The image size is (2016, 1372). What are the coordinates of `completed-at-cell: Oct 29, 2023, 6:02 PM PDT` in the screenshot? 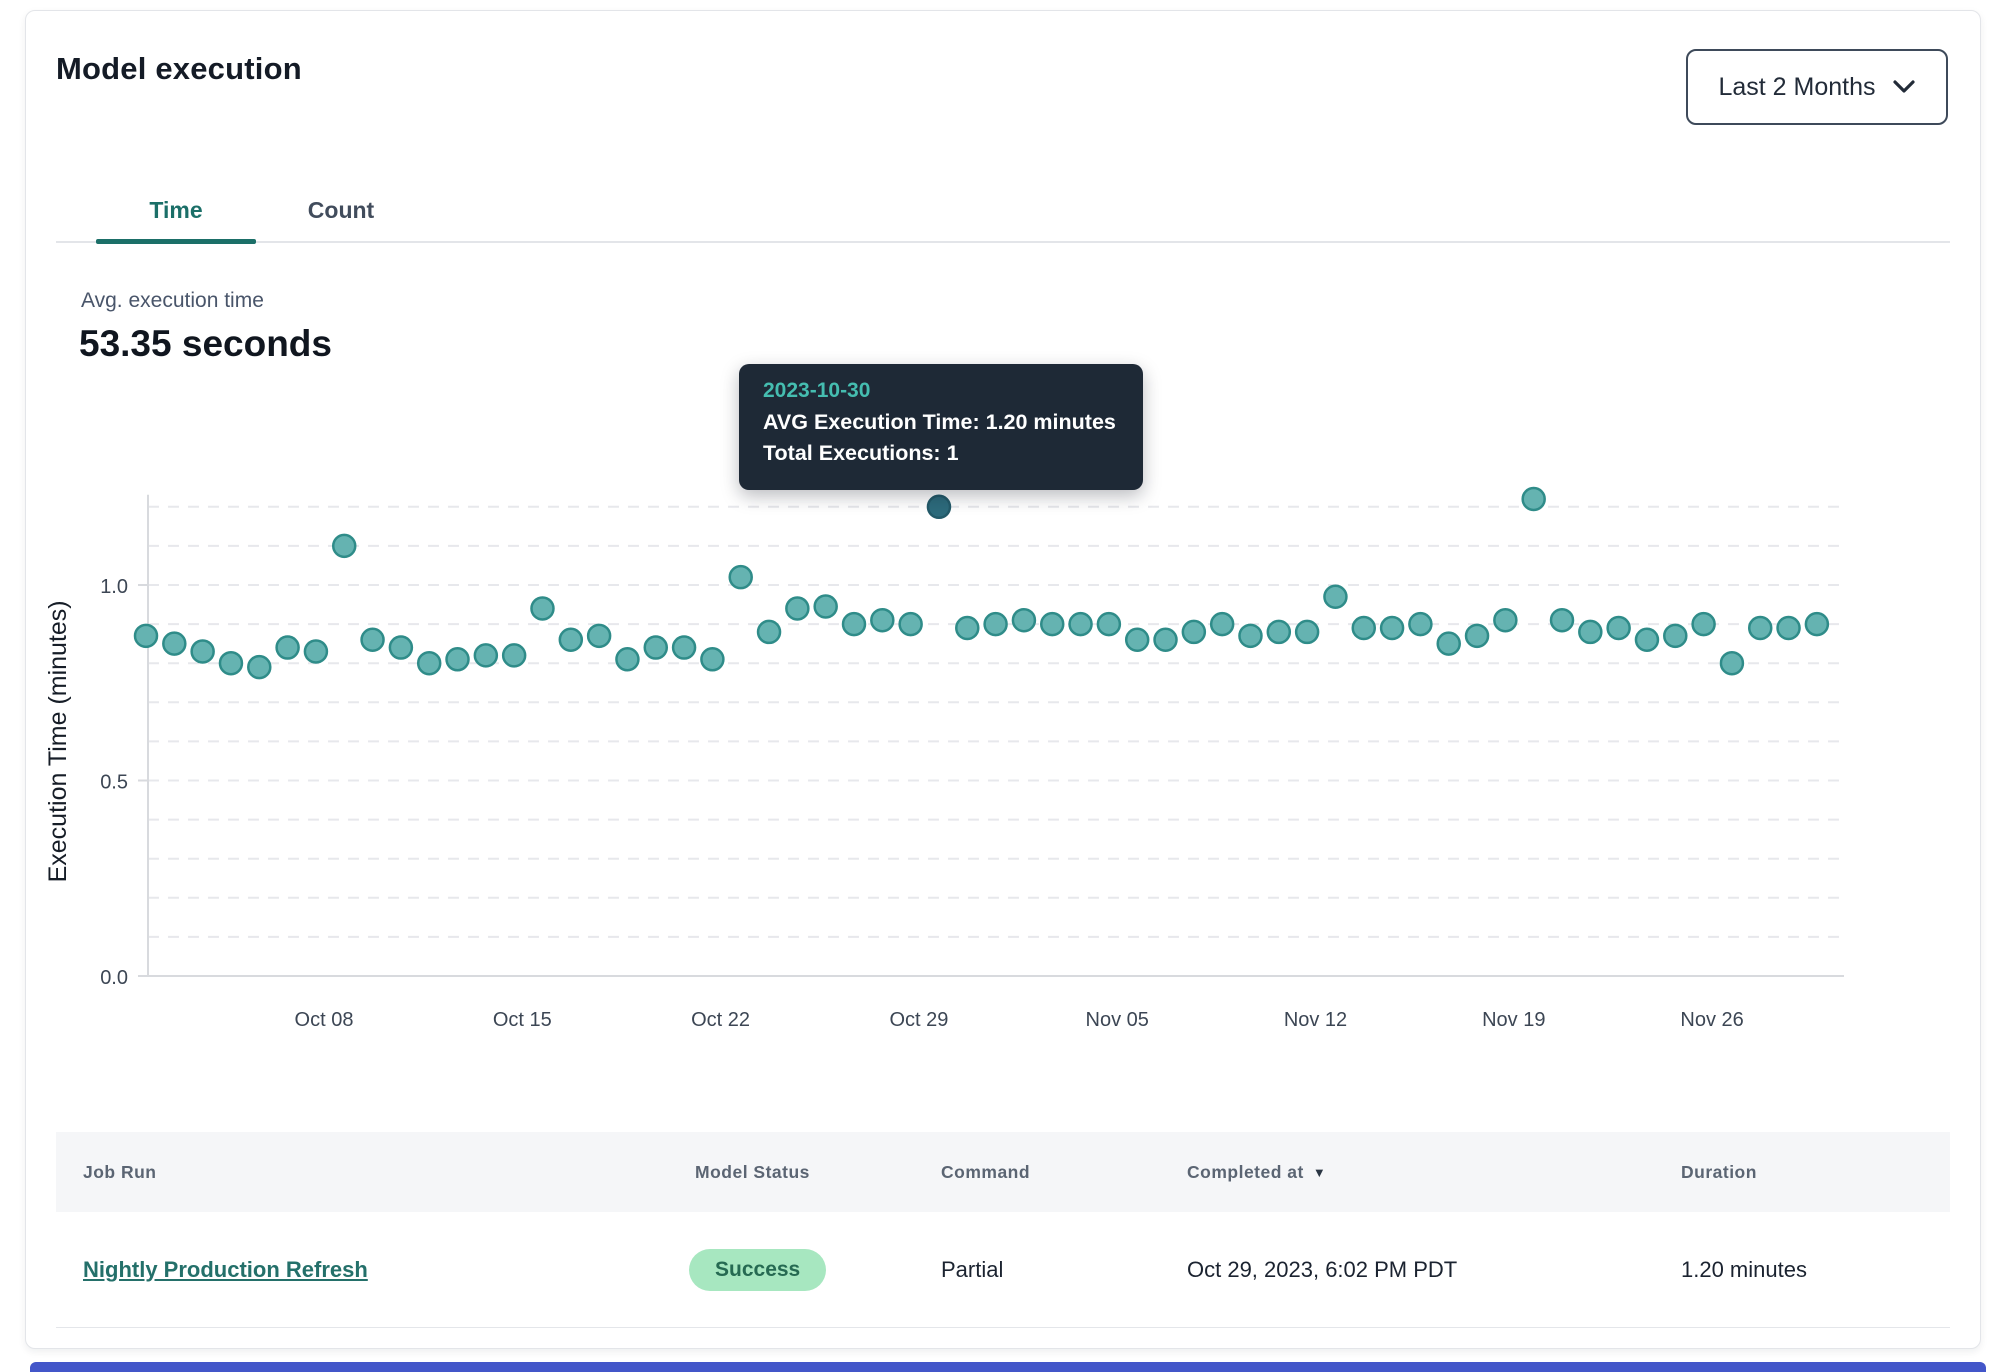 It's located at (1322, 1269).